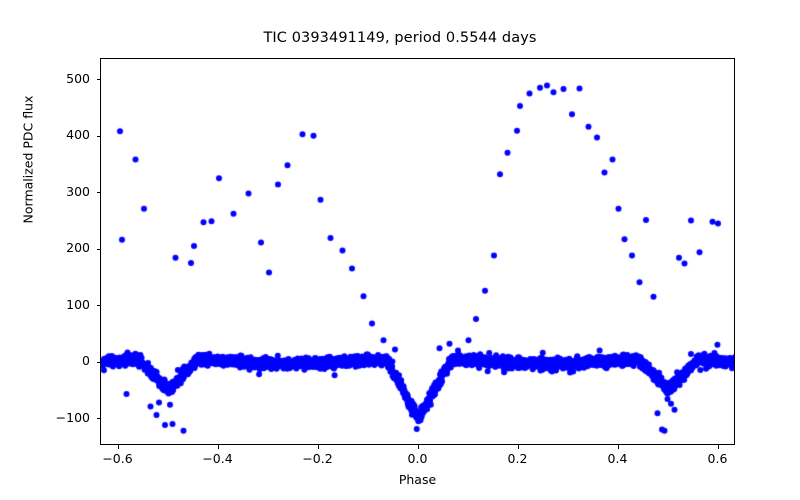 The image size is (800, 500). What do you see at coordinates (717, 458) in the screenshot?
I see `x-tick-label: 0.6` at bounding box center [717, 458].